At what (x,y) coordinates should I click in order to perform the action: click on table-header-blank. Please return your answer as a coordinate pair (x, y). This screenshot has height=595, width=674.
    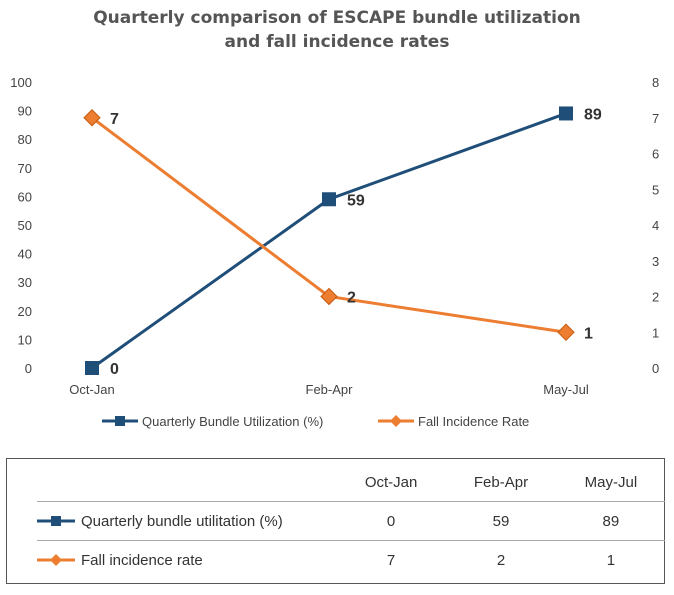
    Looking at the image, I should click on (187, 482).